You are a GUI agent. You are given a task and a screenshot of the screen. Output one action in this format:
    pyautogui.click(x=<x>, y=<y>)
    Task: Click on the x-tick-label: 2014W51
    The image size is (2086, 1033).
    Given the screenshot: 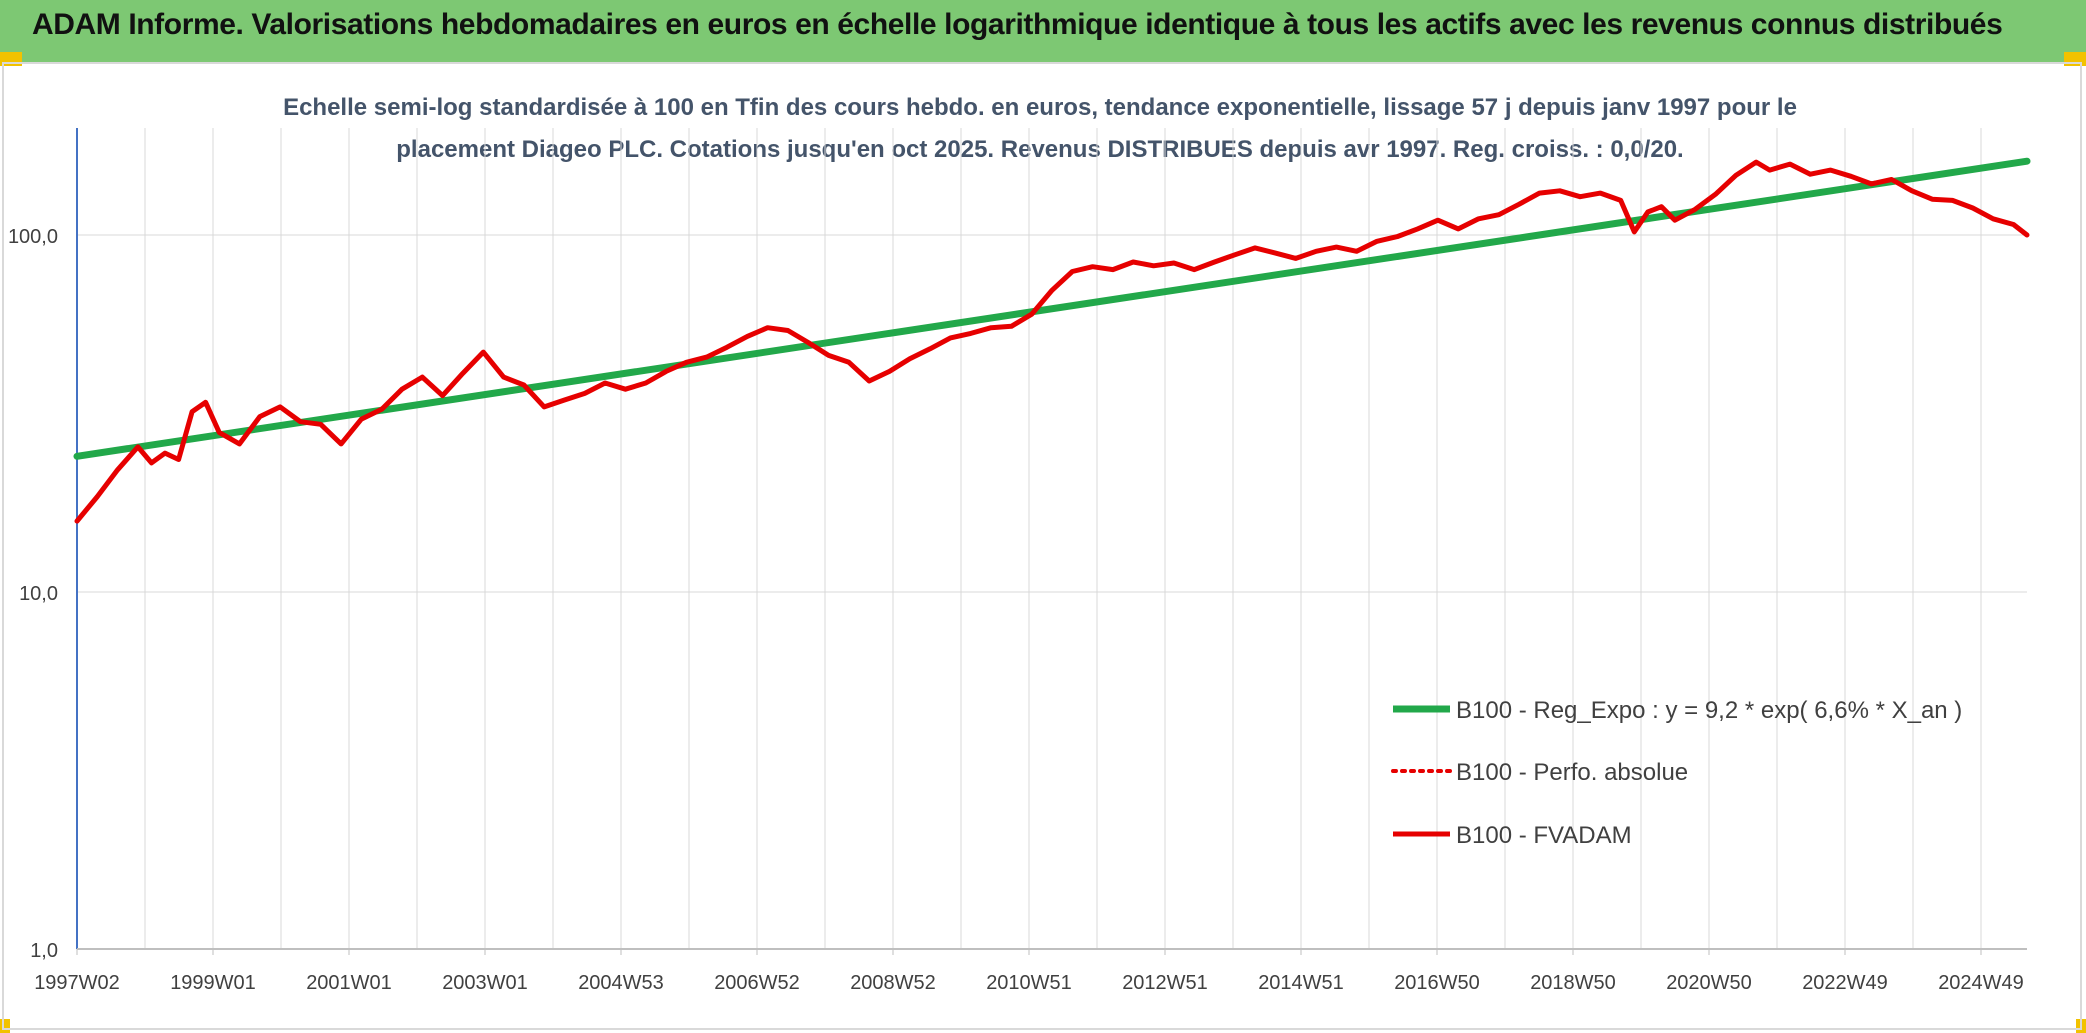 What is the action you would take?
    pyautogui.click(x=1301, y=983)
    